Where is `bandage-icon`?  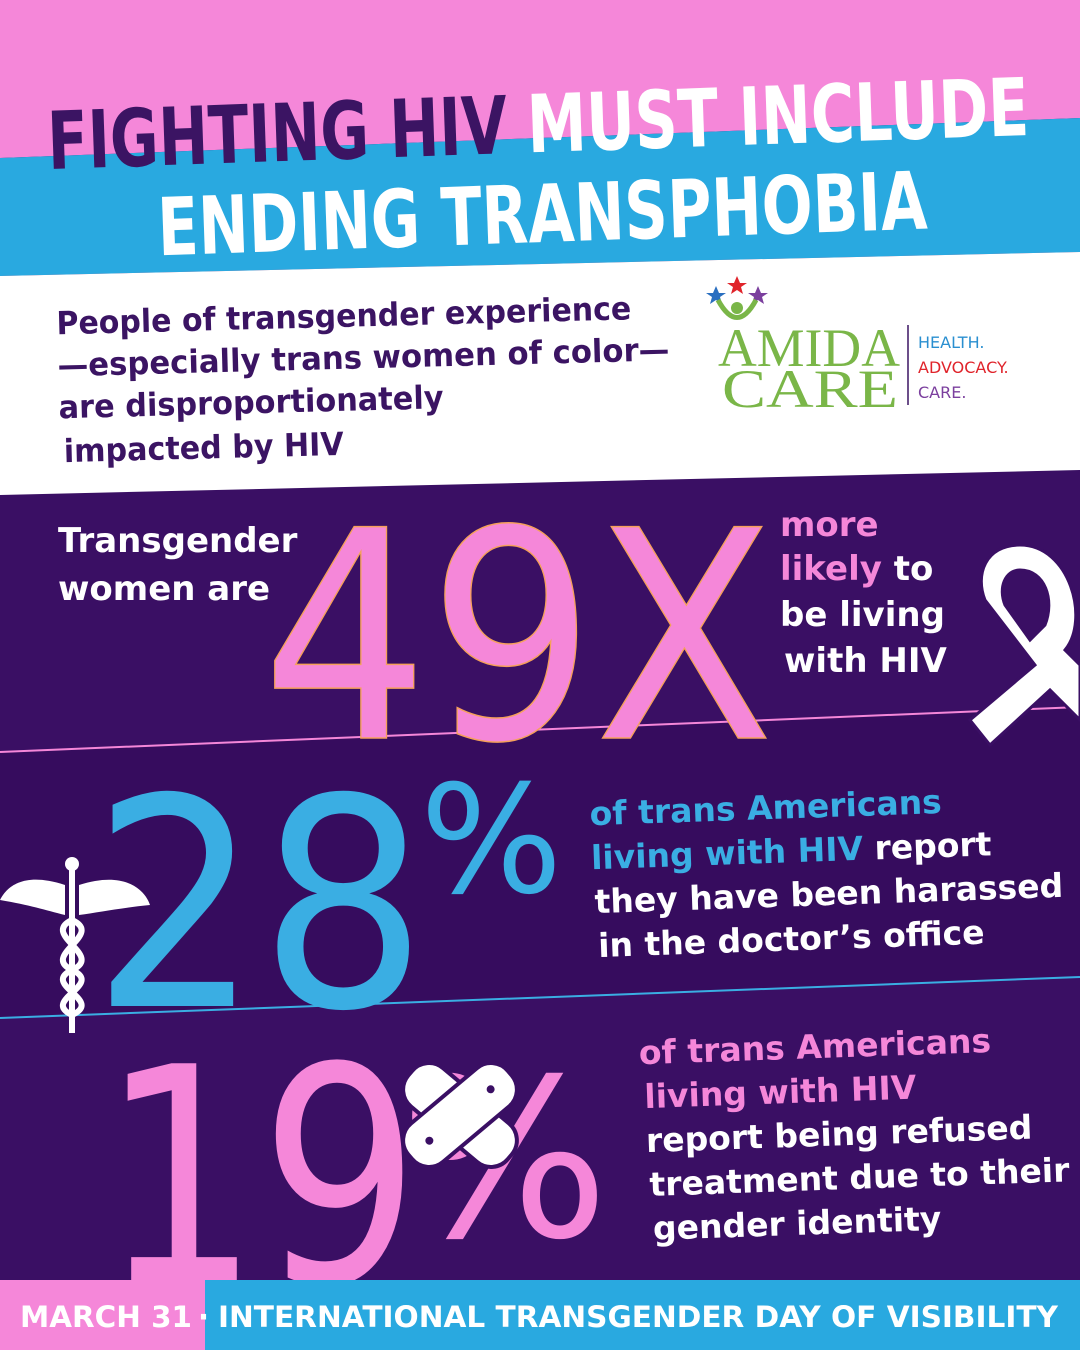
bandage-icon is located at coordinates (460, 1115).